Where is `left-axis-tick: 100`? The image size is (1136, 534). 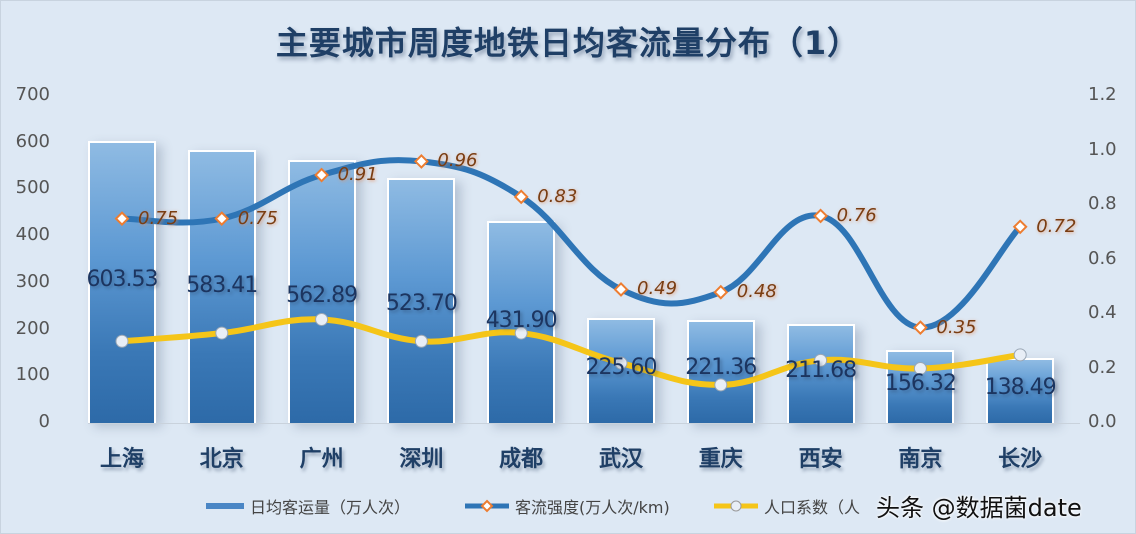 left-axis-tick: 100 is located at coordinates (32, 375).